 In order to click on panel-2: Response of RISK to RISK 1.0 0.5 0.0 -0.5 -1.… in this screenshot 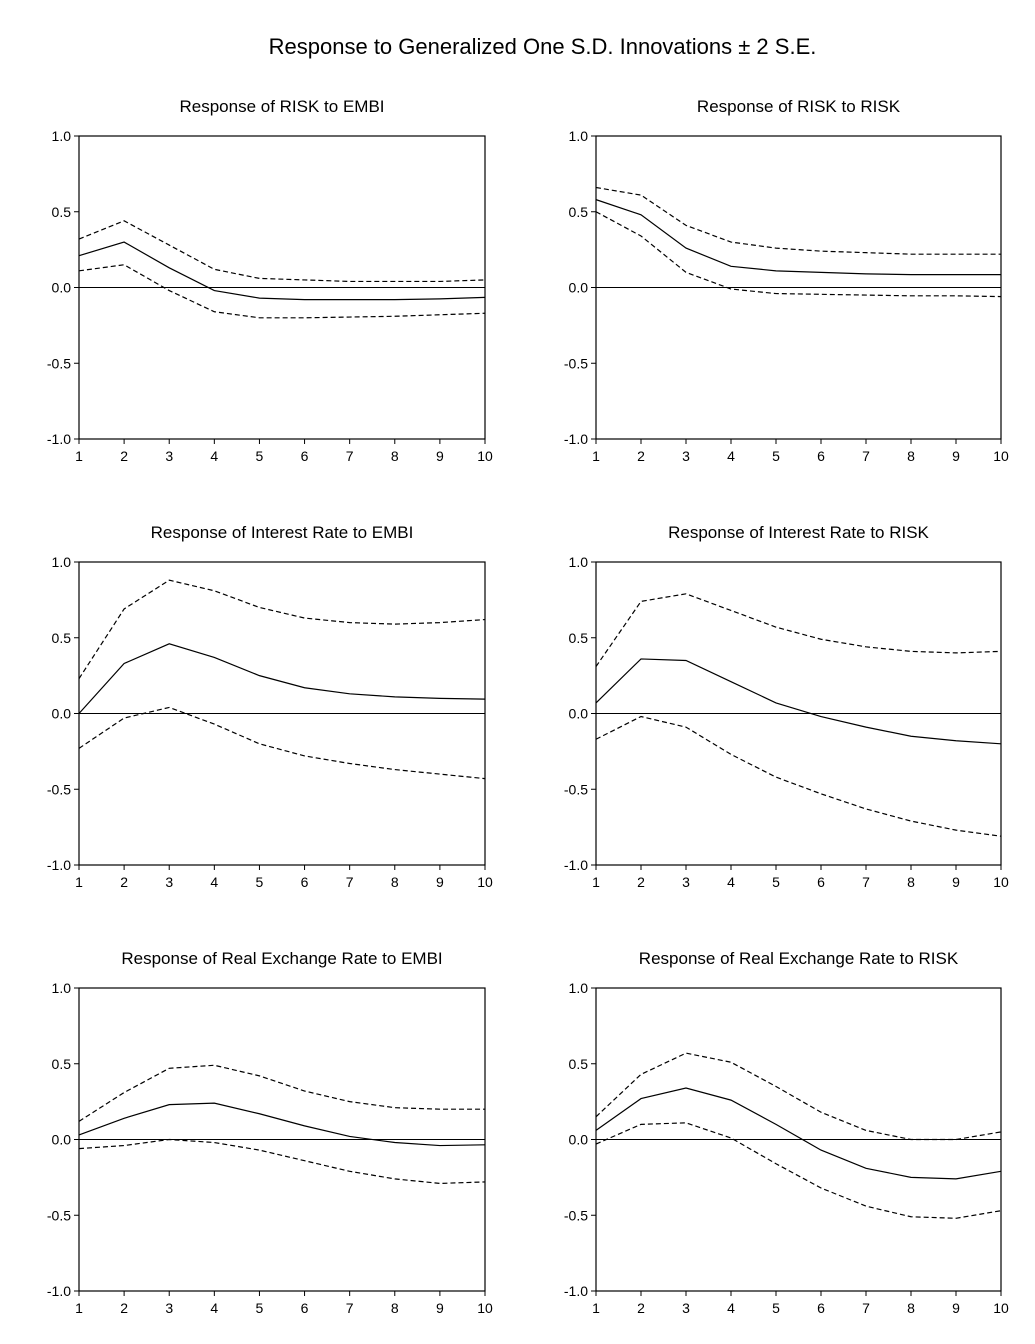, I will do `click(786, 280)`.